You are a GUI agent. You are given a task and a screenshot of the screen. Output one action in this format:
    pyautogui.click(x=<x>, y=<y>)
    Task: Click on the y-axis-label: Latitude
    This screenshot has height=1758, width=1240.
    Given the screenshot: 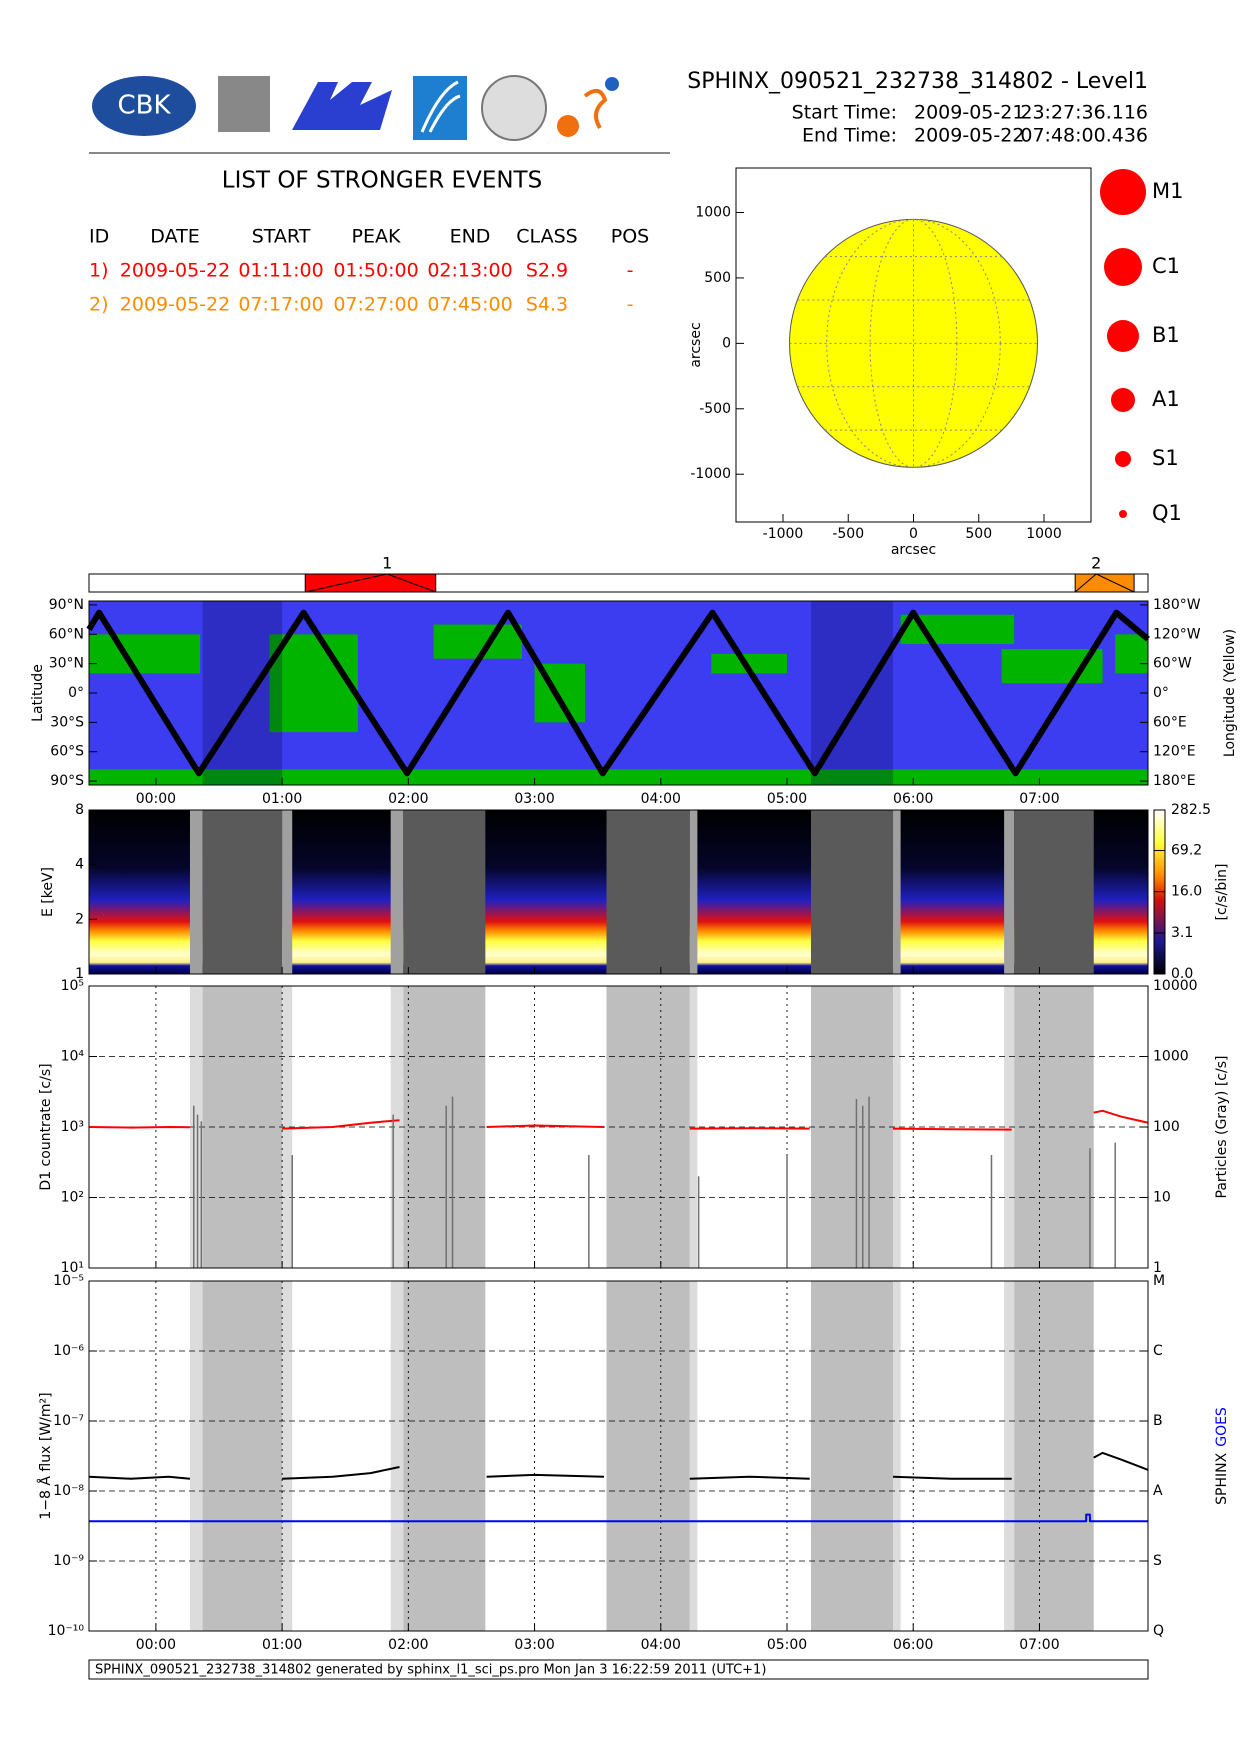 What is the action you would take?
    pyautogui.click(x=38, y=693)
    